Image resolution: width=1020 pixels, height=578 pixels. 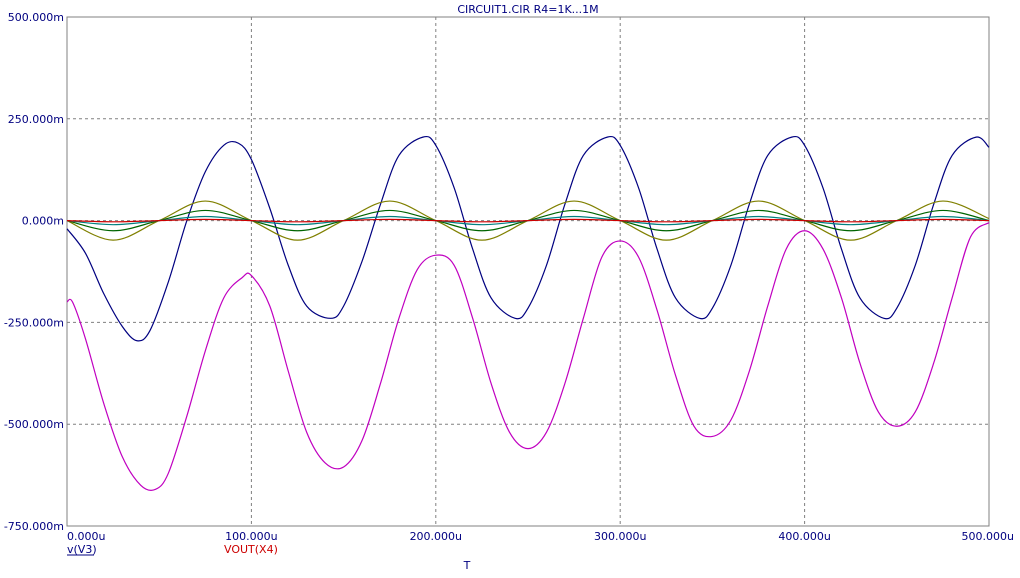 What do you see at coordinates (34, 526) in the screenshot?
I see `y-tick-label: -750.000m` at bounding box center [34, 526].